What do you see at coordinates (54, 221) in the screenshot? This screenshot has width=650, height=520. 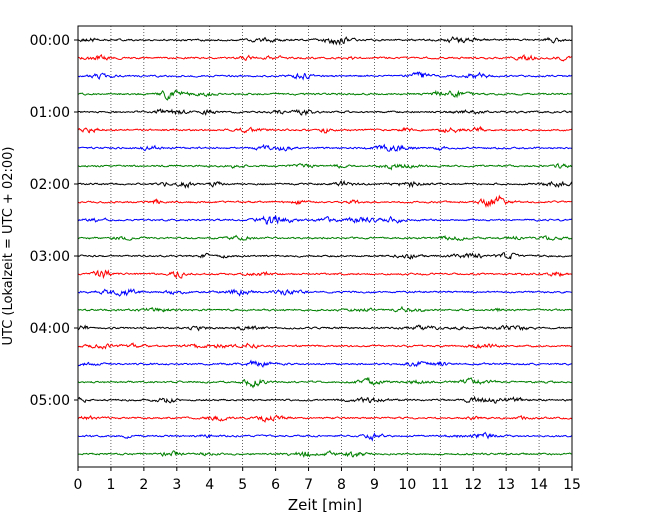 I see `y-axis: 00:00 01:00 02:00 03:00 04:00 05:00` at bounding box center [54, 221].